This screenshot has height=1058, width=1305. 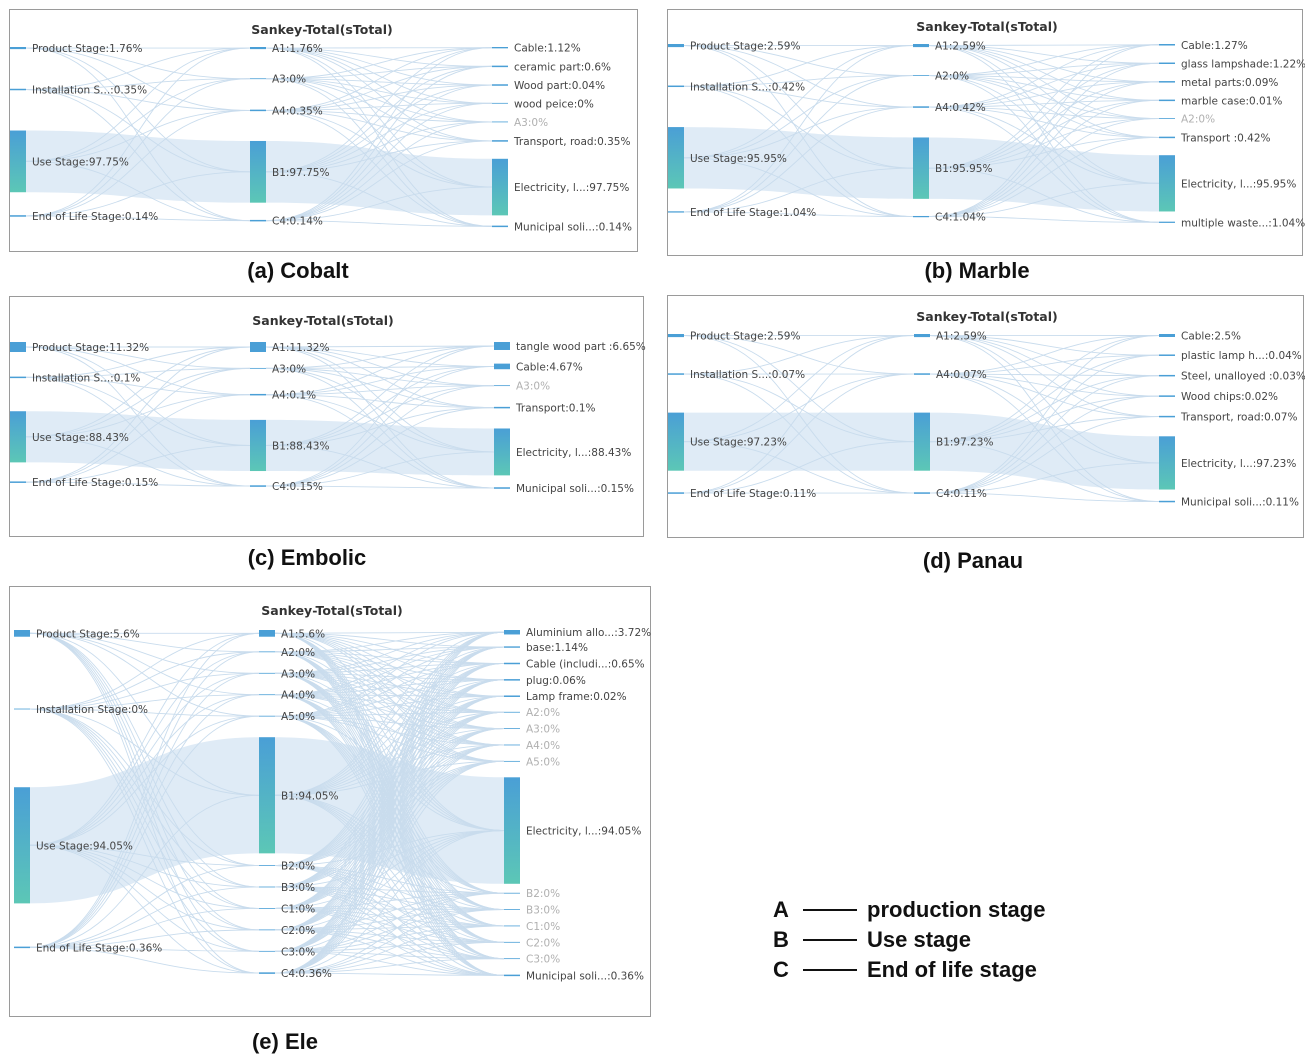 I want to click on sankey-node-label: B2:0%, so click(x=543, y=894).